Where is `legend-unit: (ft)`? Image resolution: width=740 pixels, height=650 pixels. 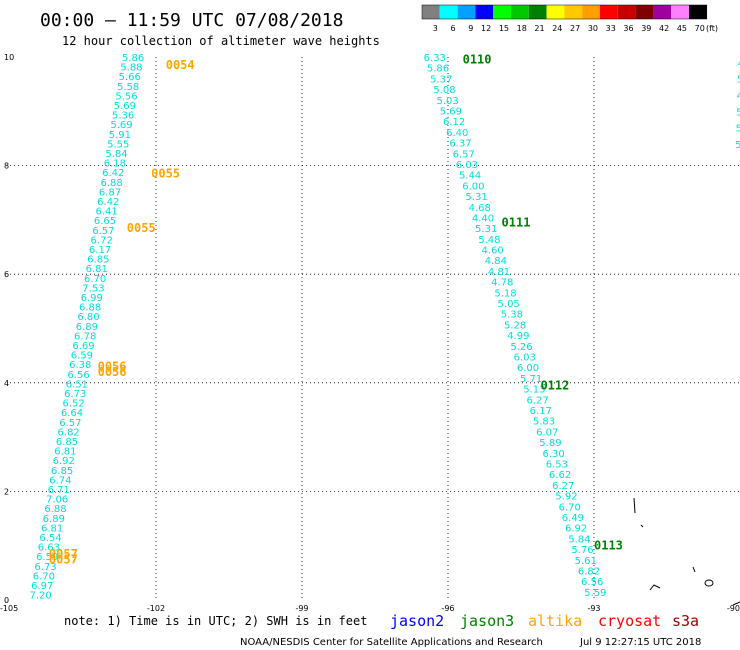 legend-unit: (ft) is located at coordinates (712, 28).